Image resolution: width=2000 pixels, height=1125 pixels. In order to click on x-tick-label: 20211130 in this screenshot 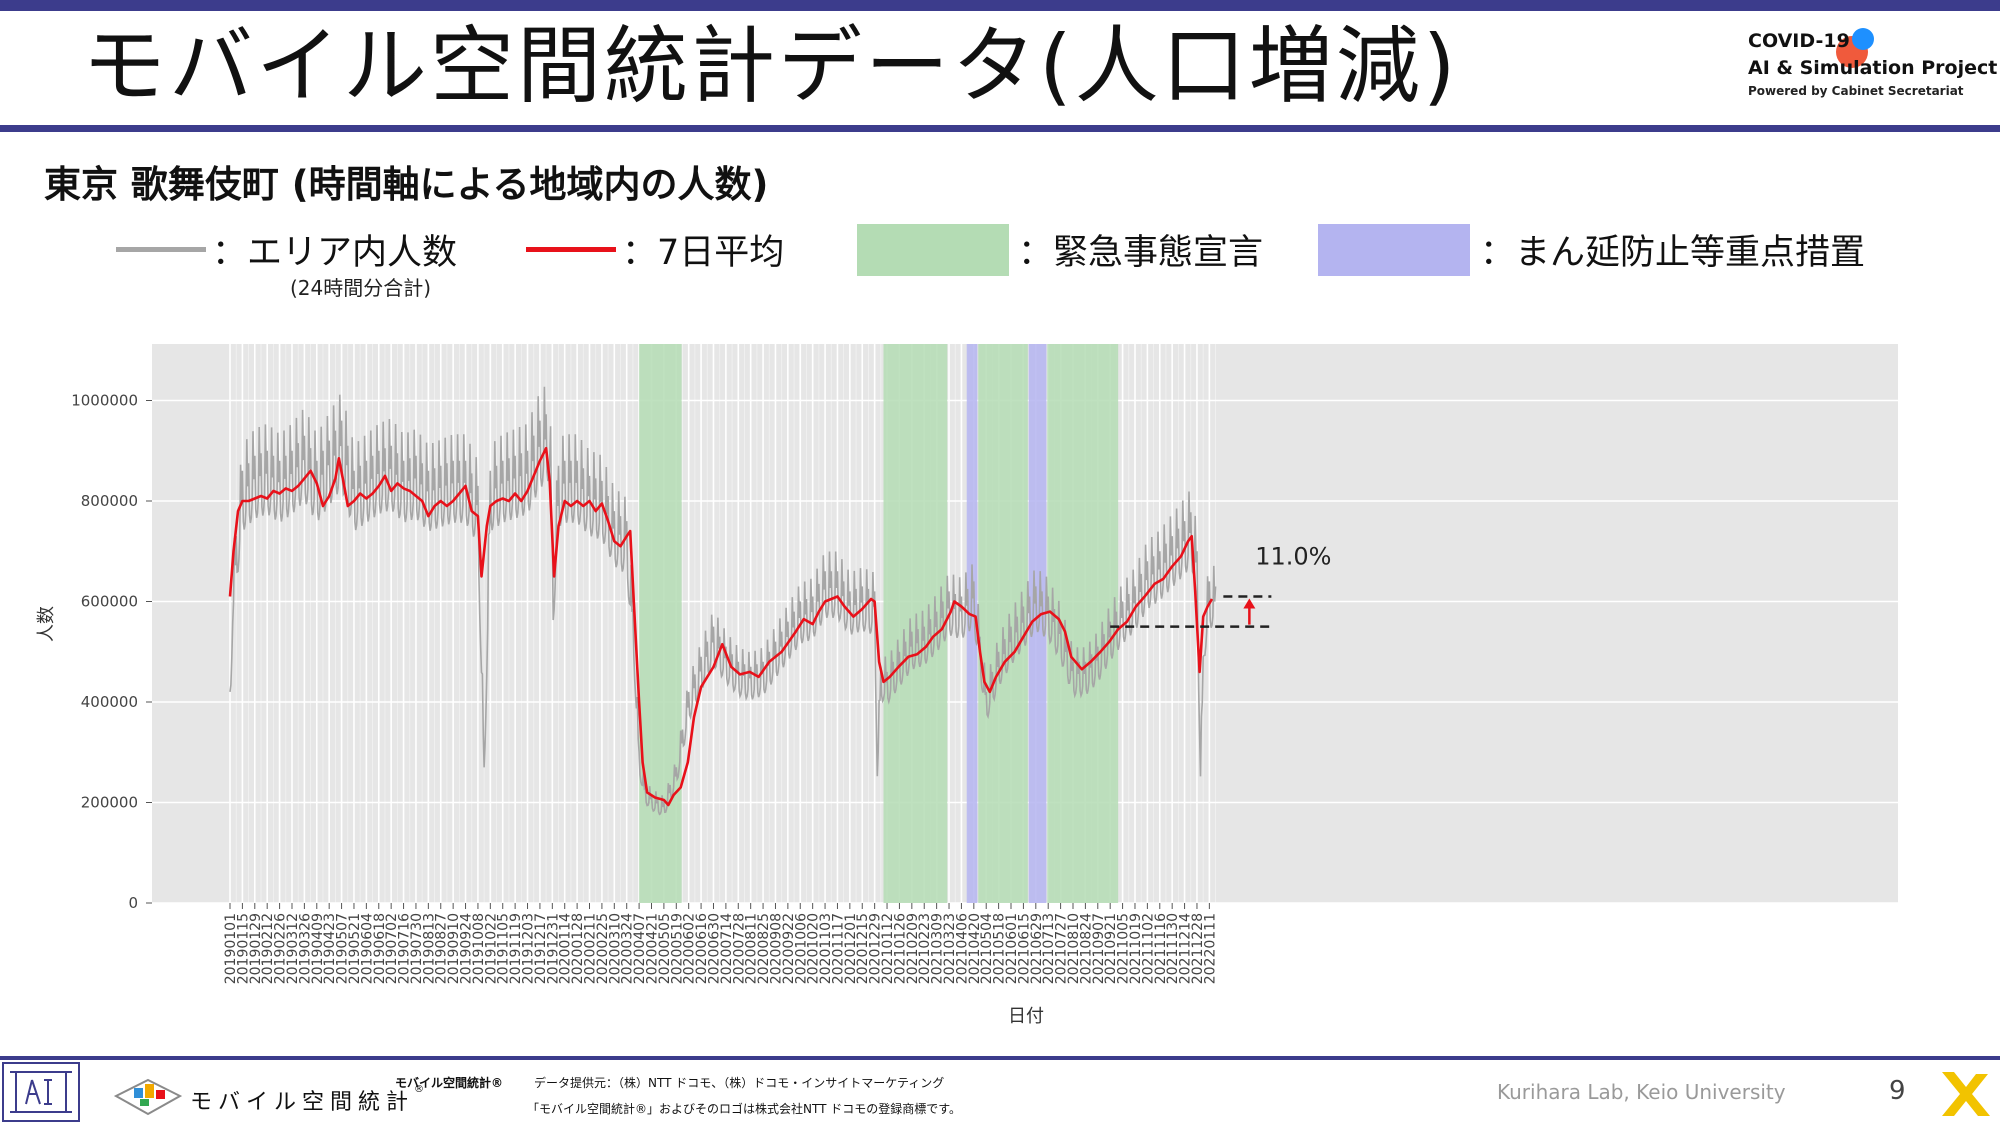, I will do `click(1173, 948)`.